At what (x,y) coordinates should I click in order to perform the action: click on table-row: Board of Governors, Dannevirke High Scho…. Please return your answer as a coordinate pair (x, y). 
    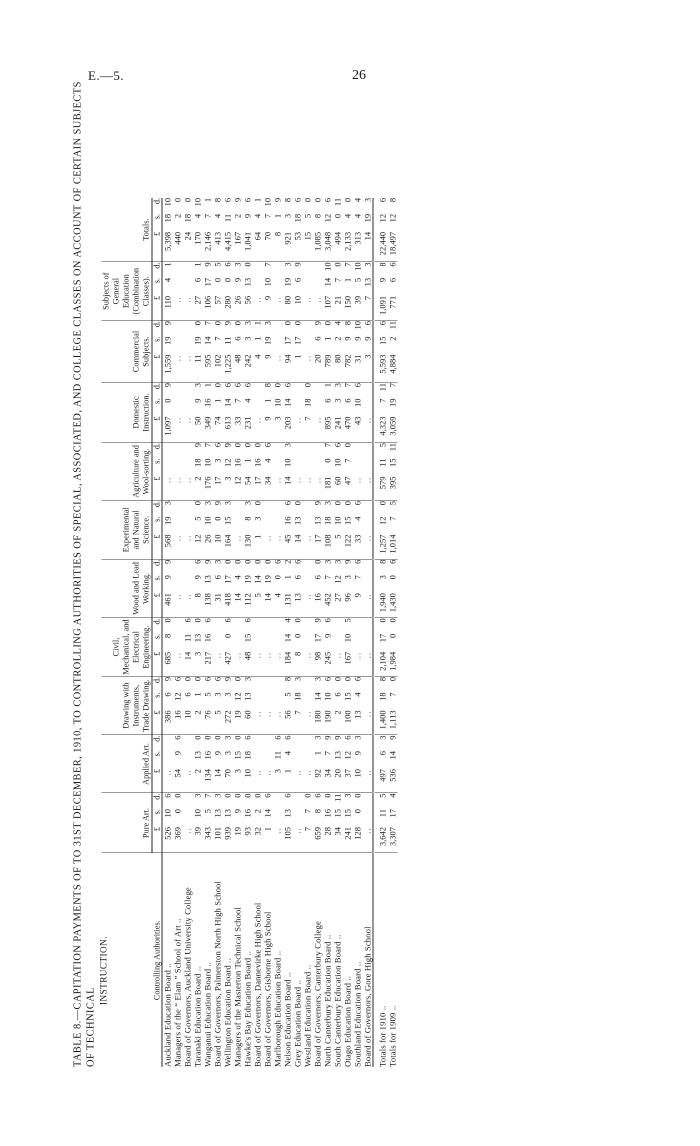
    Looking at the image, I should click on (257, 632).